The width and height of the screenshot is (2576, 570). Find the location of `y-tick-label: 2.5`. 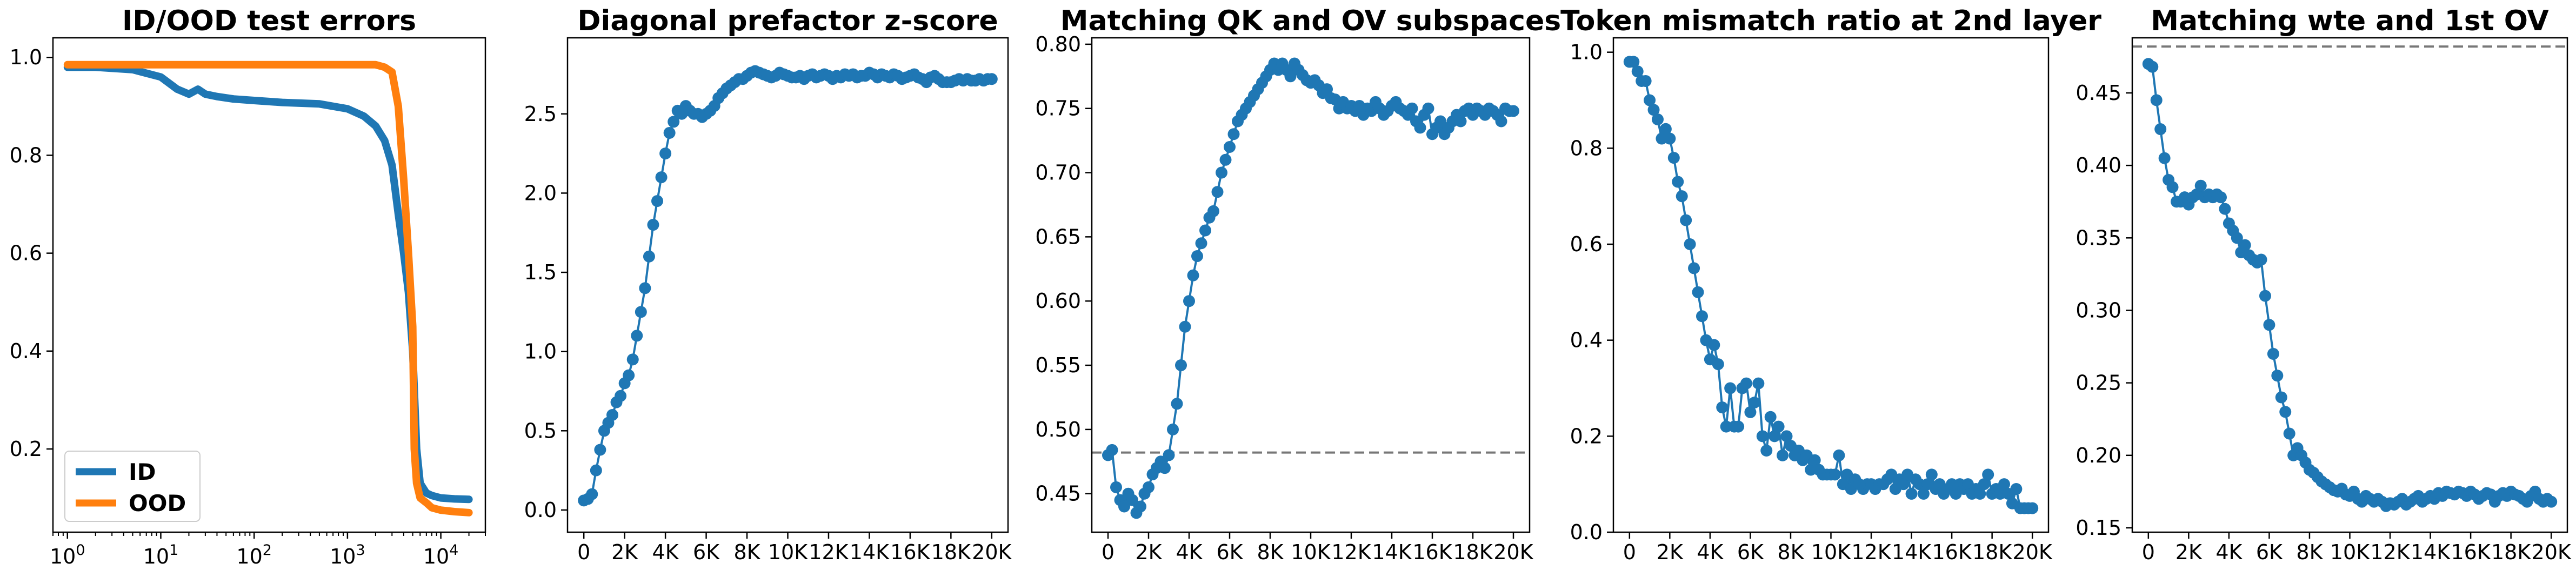

y-tick-label: 2.5 is located at coordinates (540, 114).